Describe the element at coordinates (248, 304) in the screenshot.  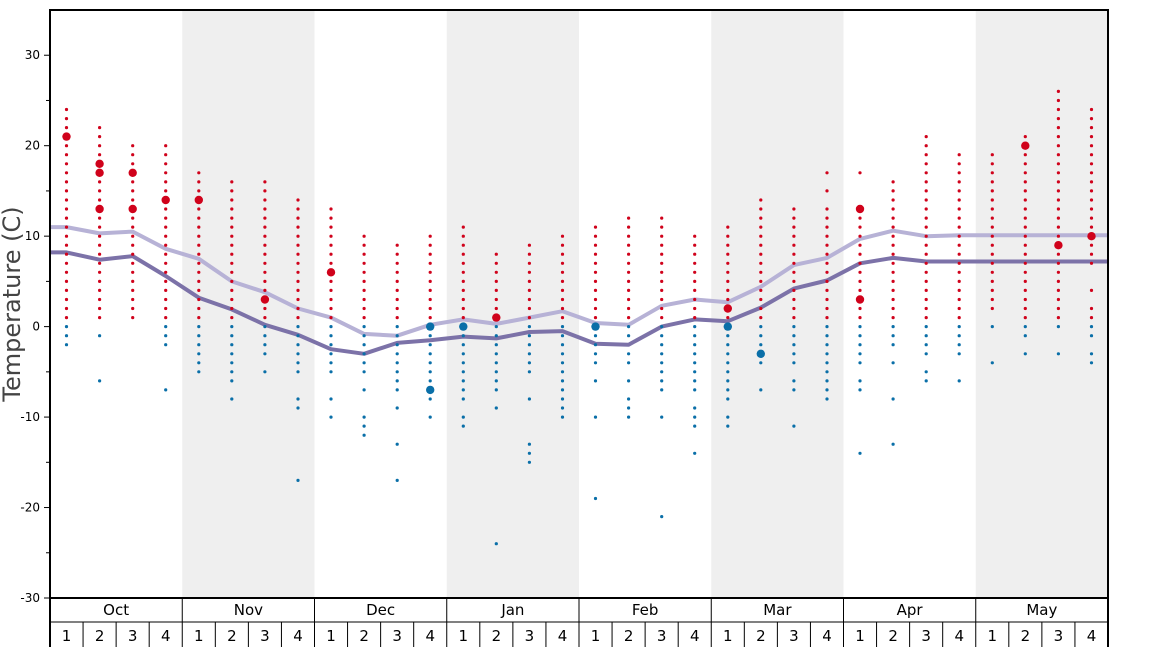
I see `month-shade-nov` at that location.